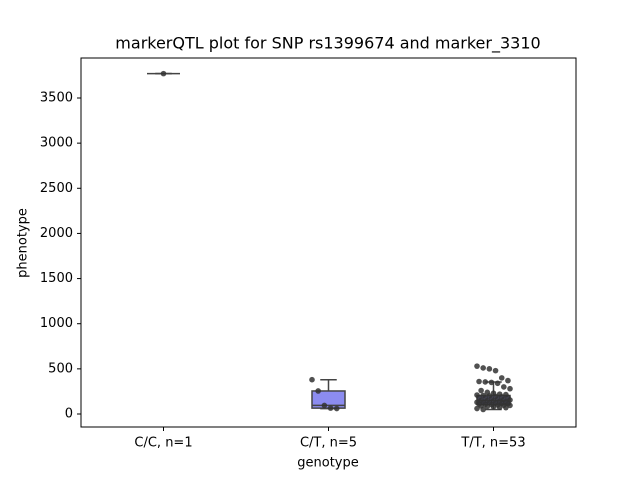 The height and width of the screenshot is (480, 640). What do you see at coordinates (56, 188) in the screenshot?
I see `y-tick-label: 2500` at bounding box center [56, 188].